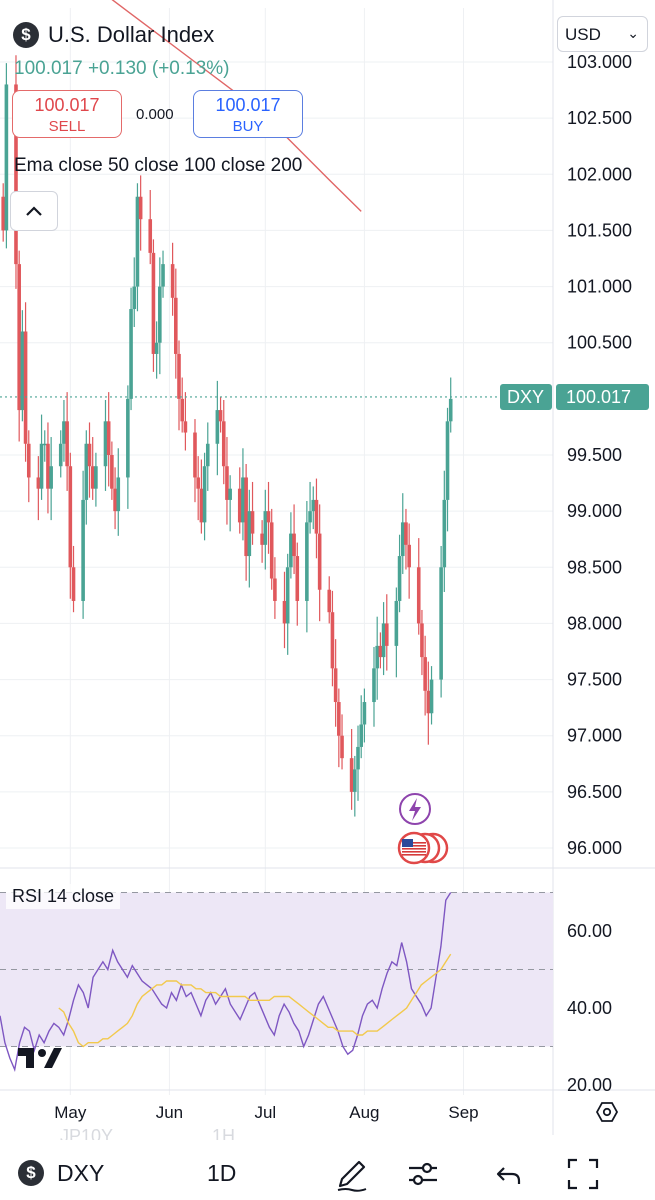 The height and width of the screenshot is (1200, 655). I want to click on price-tick-label: 97.000, so click(594, 736).